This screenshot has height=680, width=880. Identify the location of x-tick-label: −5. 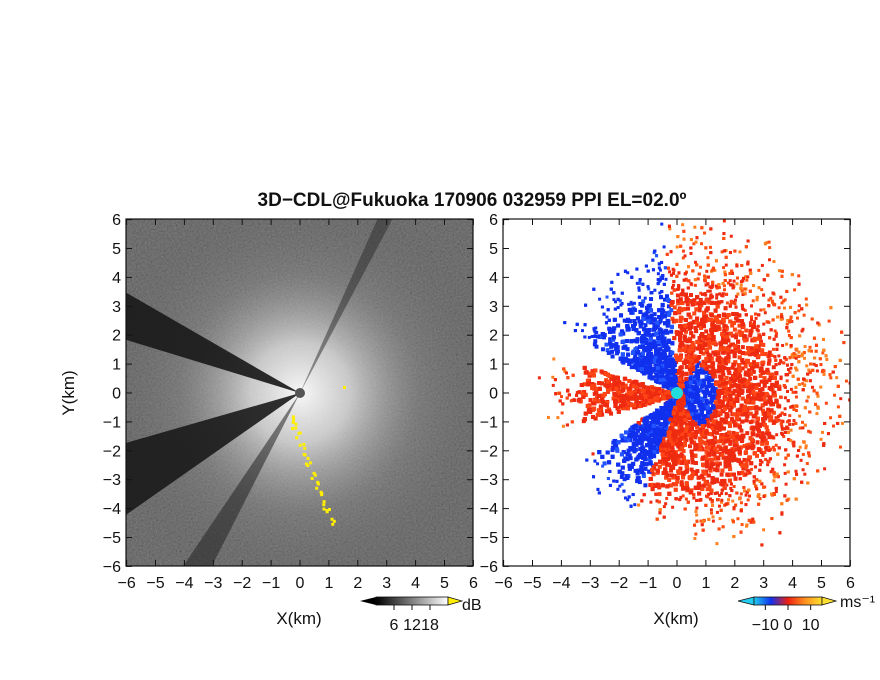
(155, 583).